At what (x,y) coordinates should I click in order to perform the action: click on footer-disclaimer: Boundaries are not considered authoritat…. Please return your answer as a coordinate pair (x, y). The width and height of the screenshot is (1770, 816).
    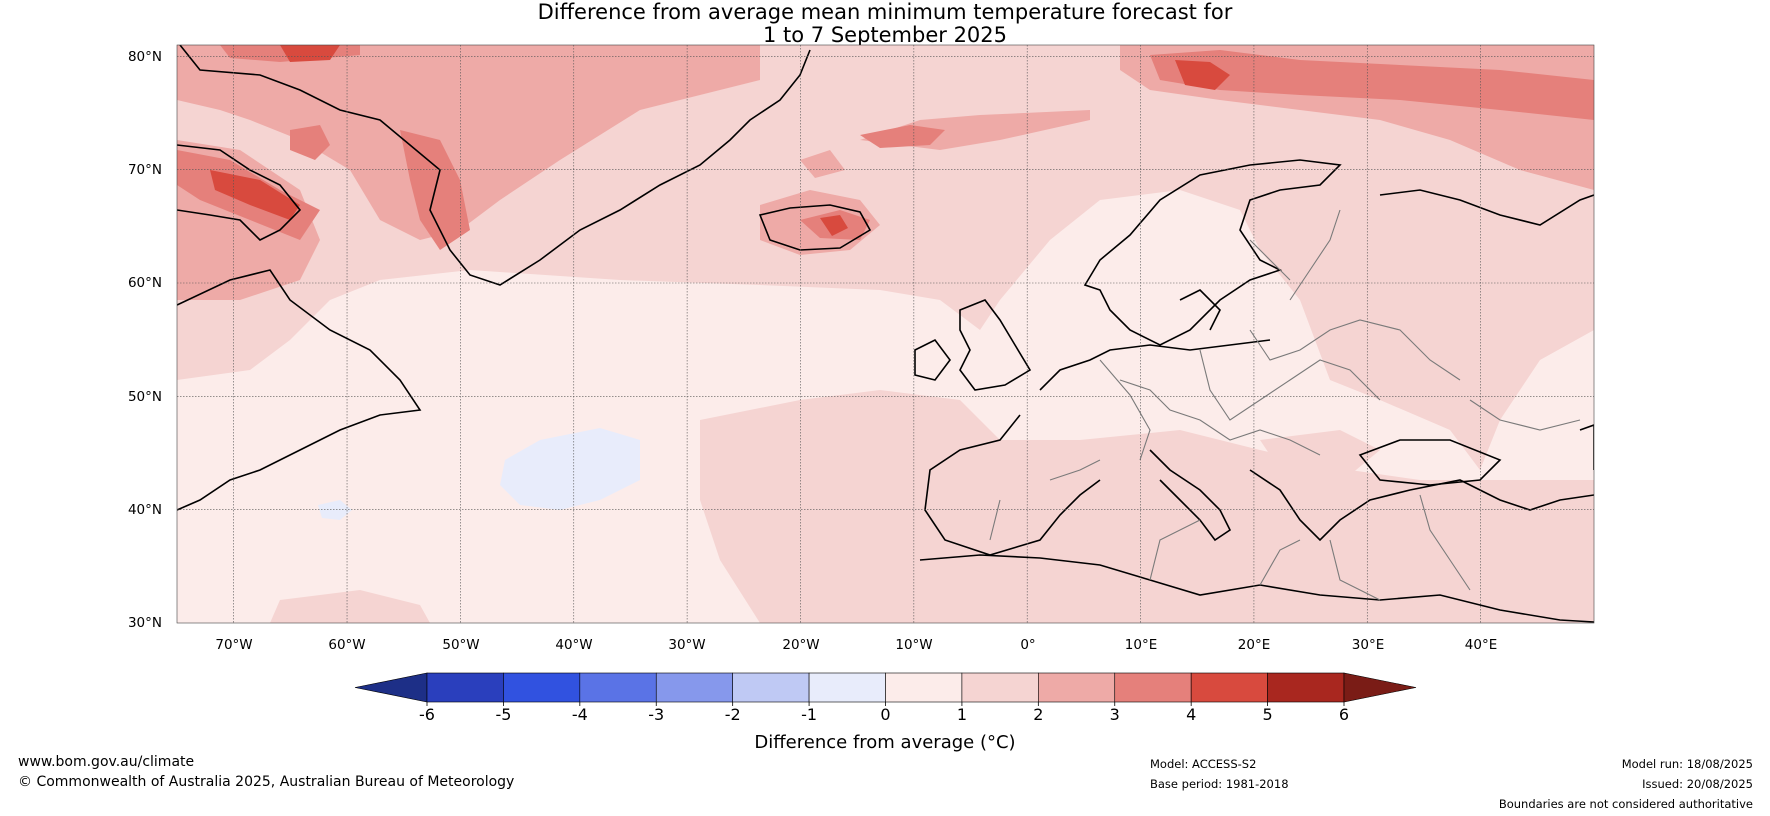
    Looking at the image, I should click on (1625, 804).